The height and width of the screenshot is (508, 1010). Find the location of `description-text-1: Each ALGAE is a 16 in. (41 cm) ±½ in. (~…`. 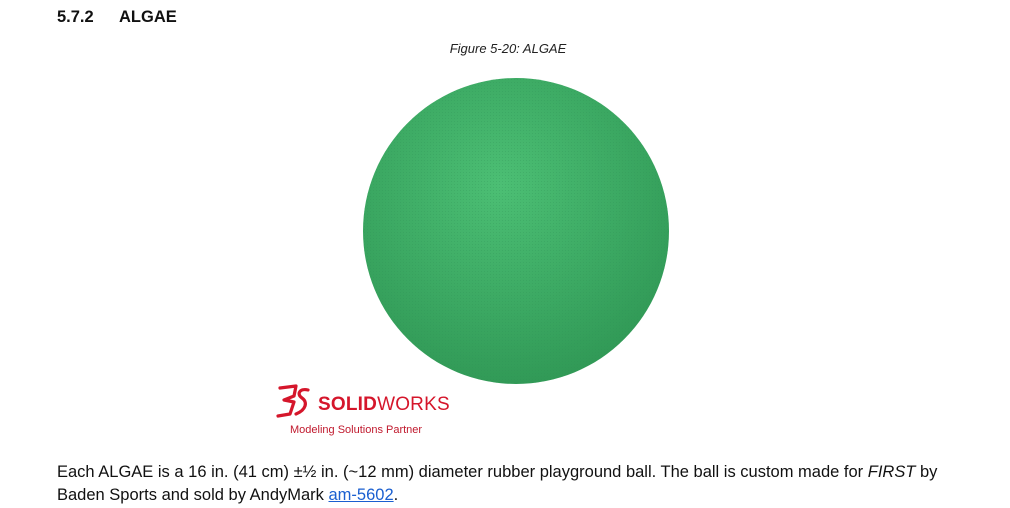

description-text-1: Each ALGAE is a 16 in. (41 cm) ±½ in. (~… is located at coordinates (462, 472).